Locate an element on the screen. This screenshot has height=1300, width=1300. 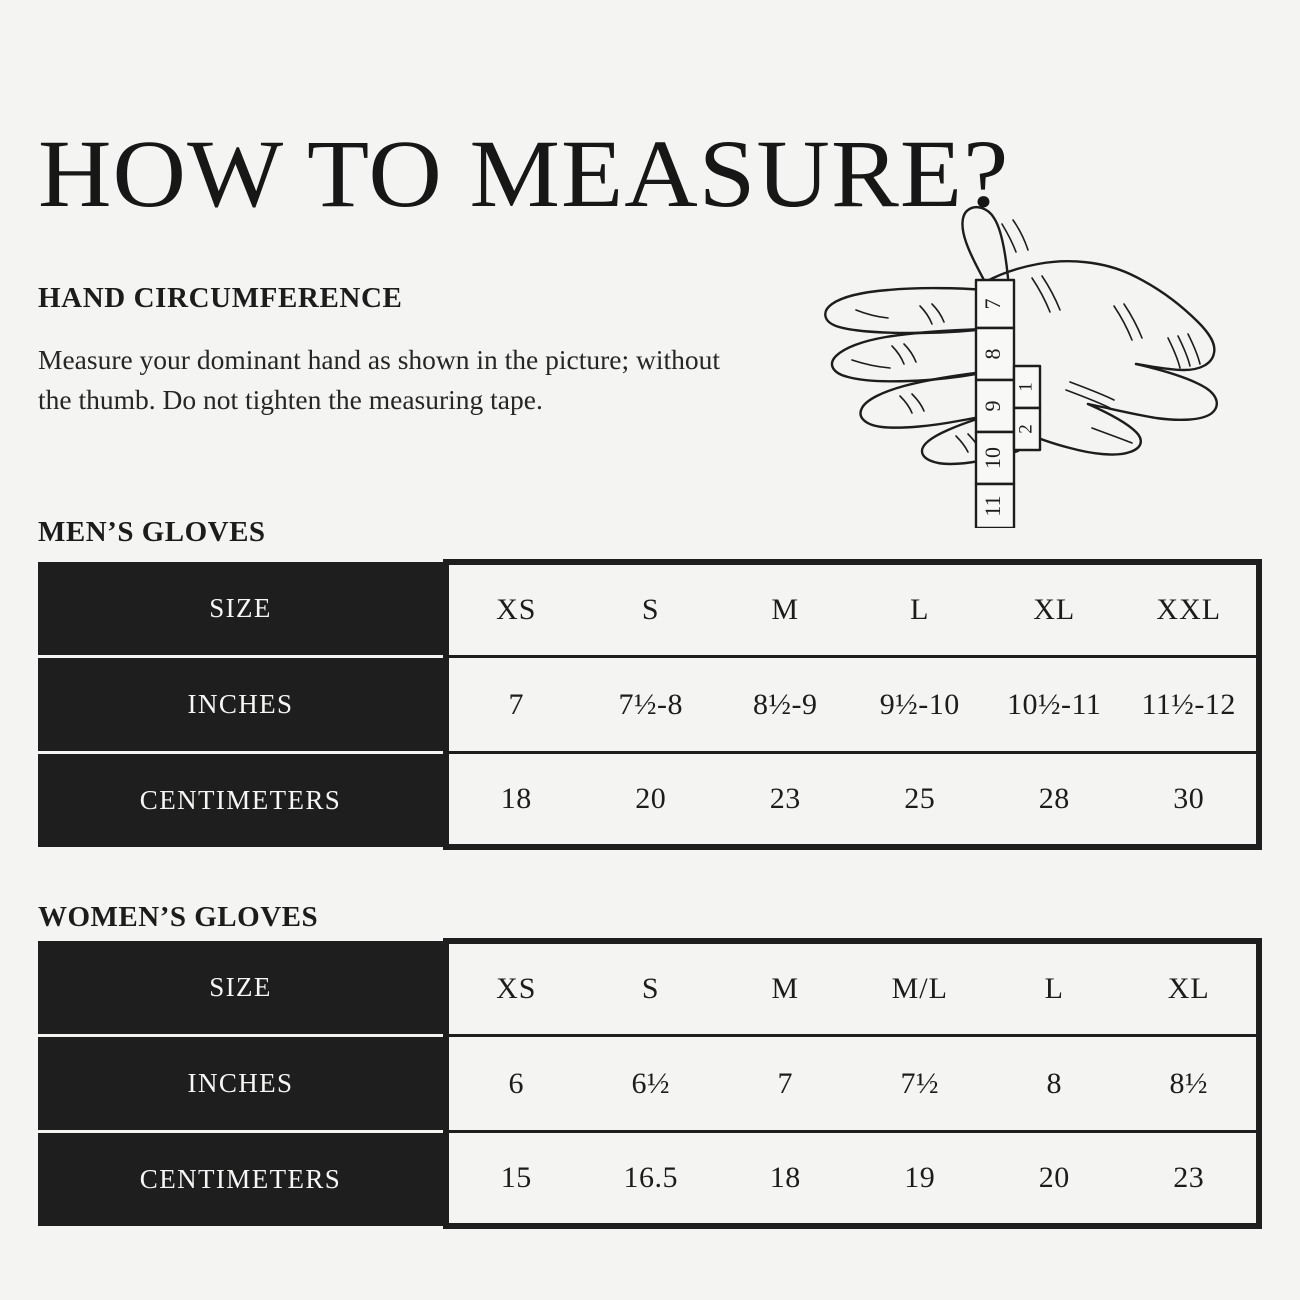
table-cell: 16.5 is located at coordinates (650, 1177).